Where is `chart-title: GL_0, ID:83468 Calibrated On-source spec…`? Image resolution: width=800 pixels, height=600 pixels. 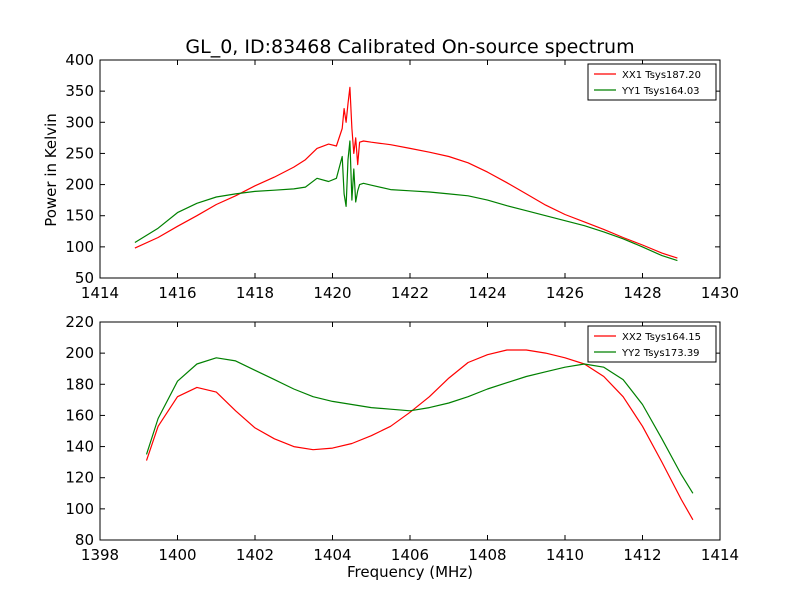 chart-title: GL_0, ID:83468 Calibrated On-source spec… is located at coordinates (409, 47).